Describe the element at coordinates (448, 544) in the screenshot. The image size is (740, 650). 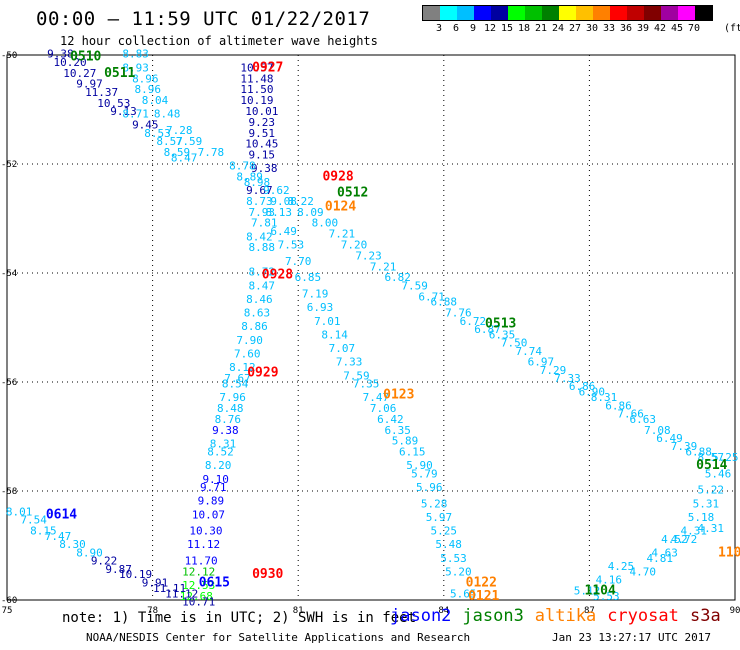
I see `swh-reading: 5.48` at that location.